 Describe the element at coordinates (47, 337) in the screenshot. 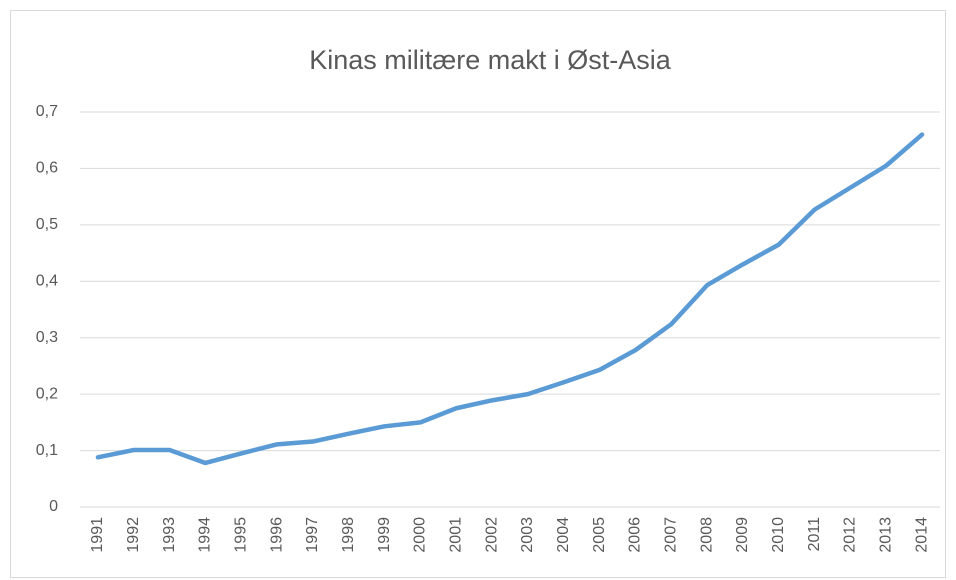

I see `y-tick-label: 0,3` at that location.